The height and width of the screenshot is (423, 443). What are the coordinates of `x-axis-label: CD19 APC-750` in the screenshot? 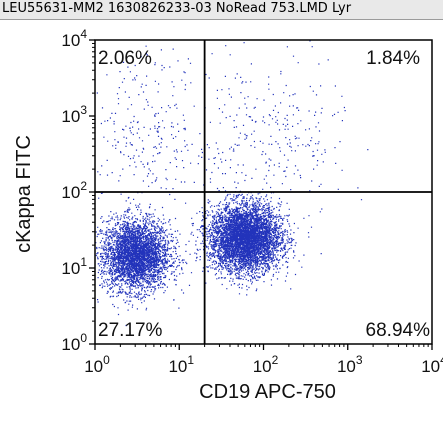 It's located at (267, 392).